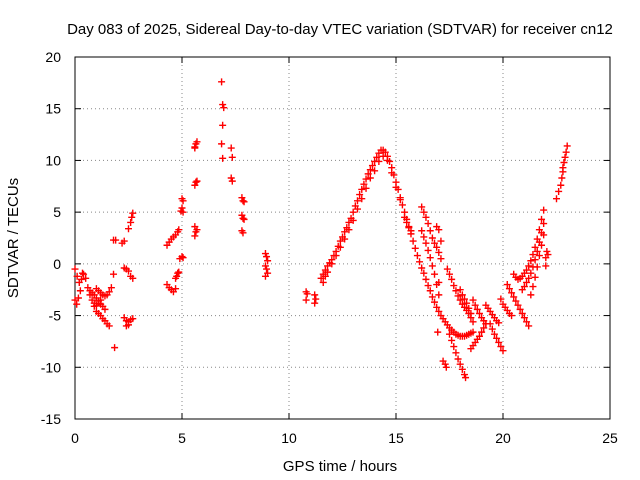 This screenshot has height=480, width=640. What do you see at coordinates (53, 109) in the screenshot?
I see `y-tick-label: 15` at bounding box center [53, 109].